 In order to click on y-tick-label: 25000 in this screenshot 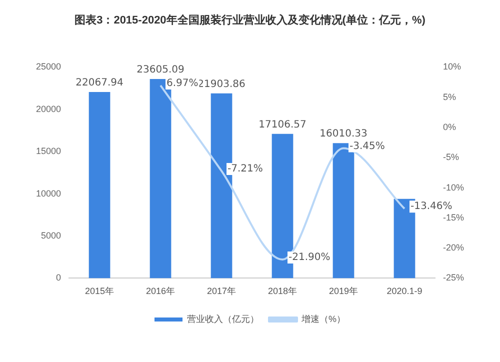, I will do `click(49, 67)`.